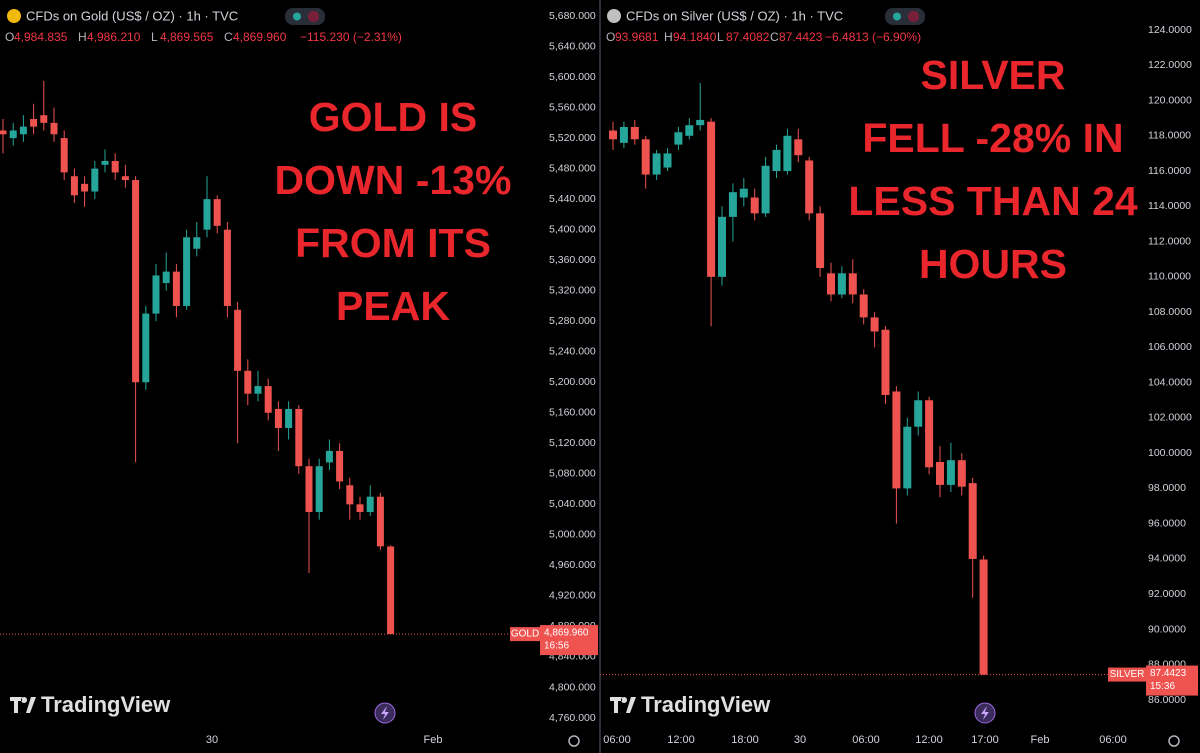  Describe the element at coordinates (566, 633) in the screenshot. I see `price-tag-value: 4,869.960` at that location.